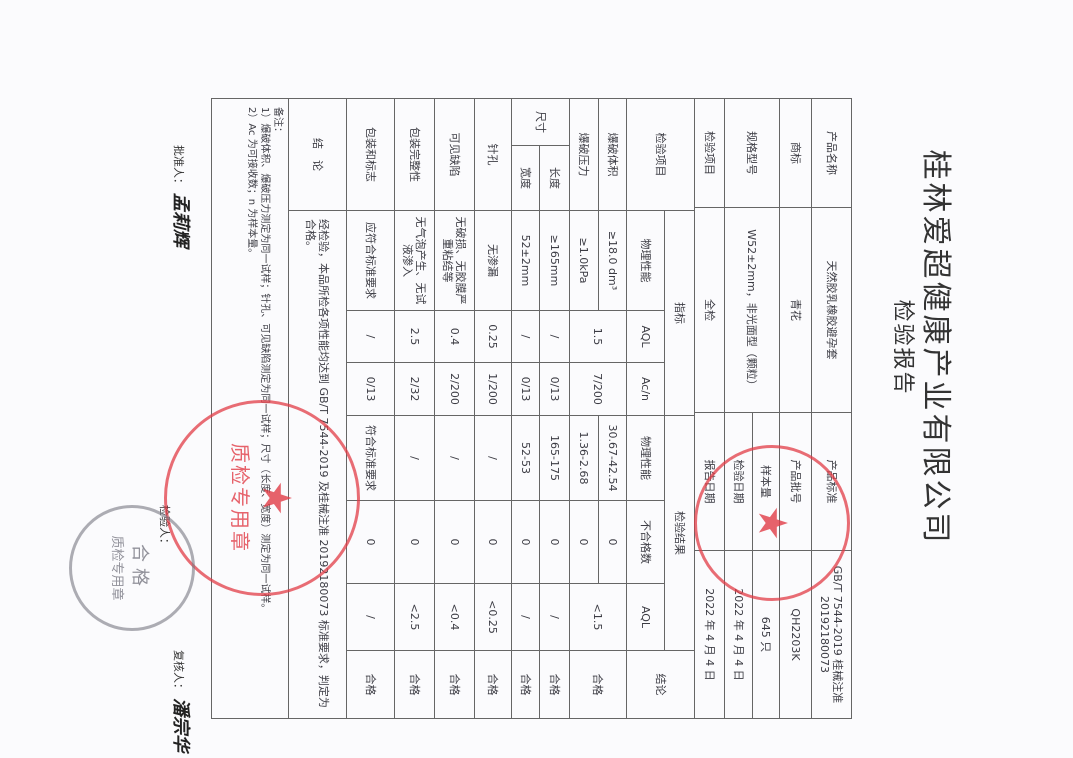 This screenshot has height=758, width=1073. I want to click on row-physical: 无破损、无胶膜严重粘结等, so click(454, 260).